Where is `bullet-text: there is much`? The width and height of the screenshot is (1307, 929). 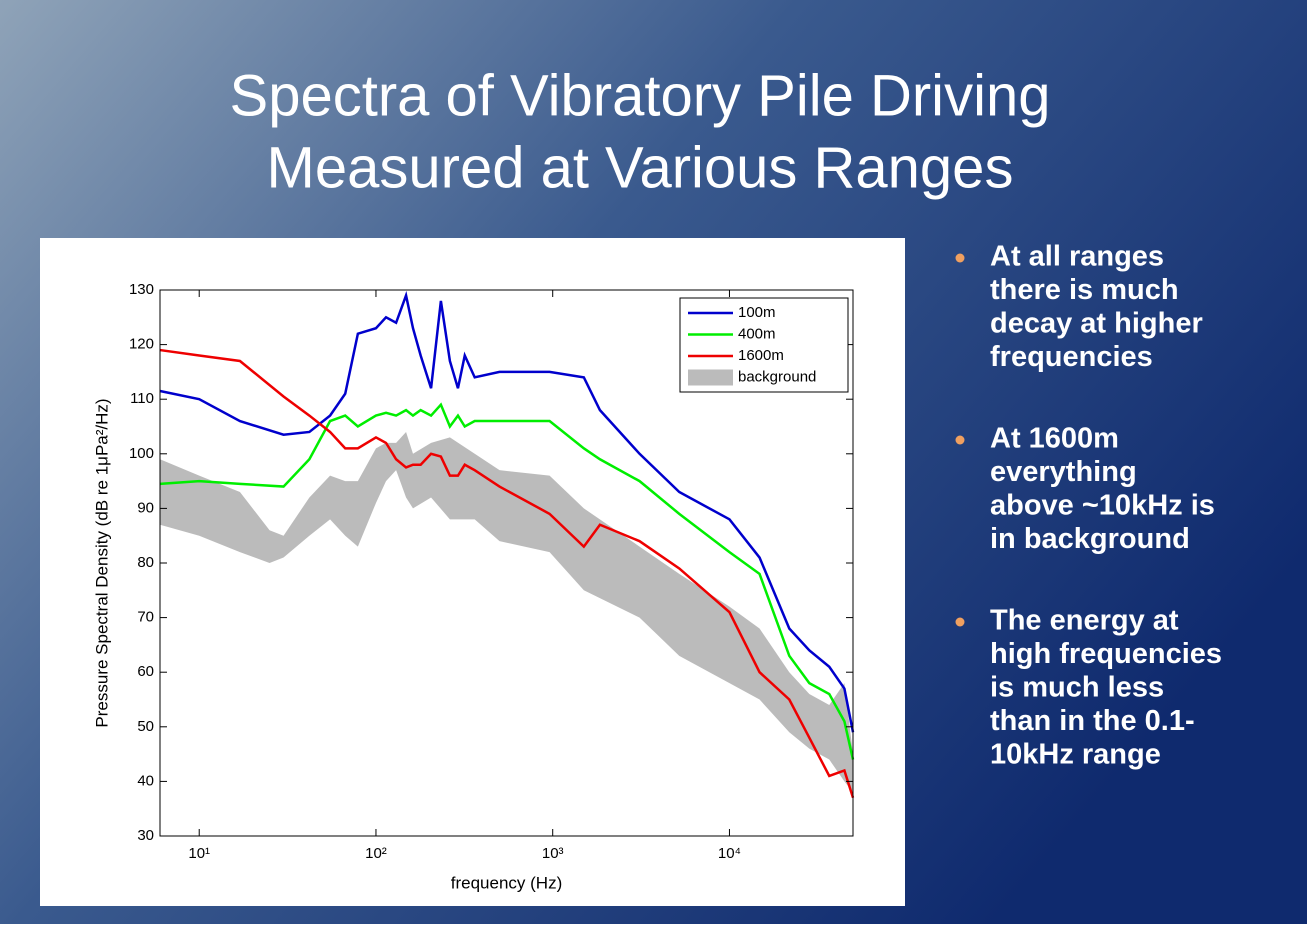
bullet-text: there is much is located at coordinates (1084, 290).